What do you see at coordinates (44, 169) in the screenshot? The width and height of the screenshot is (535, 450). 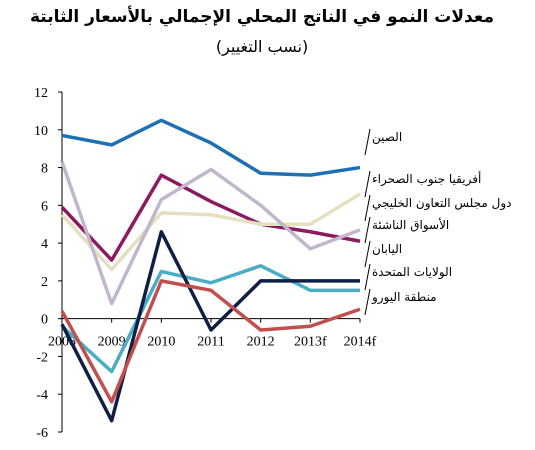 I see `y-tick-label: 8` at bounding box center [44, 169].